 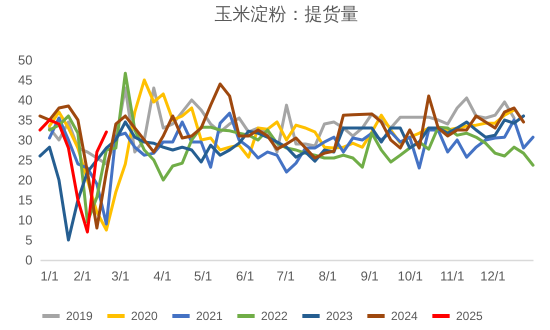 I want to click on y-tick-label: 5, so click(x=28, y=240).